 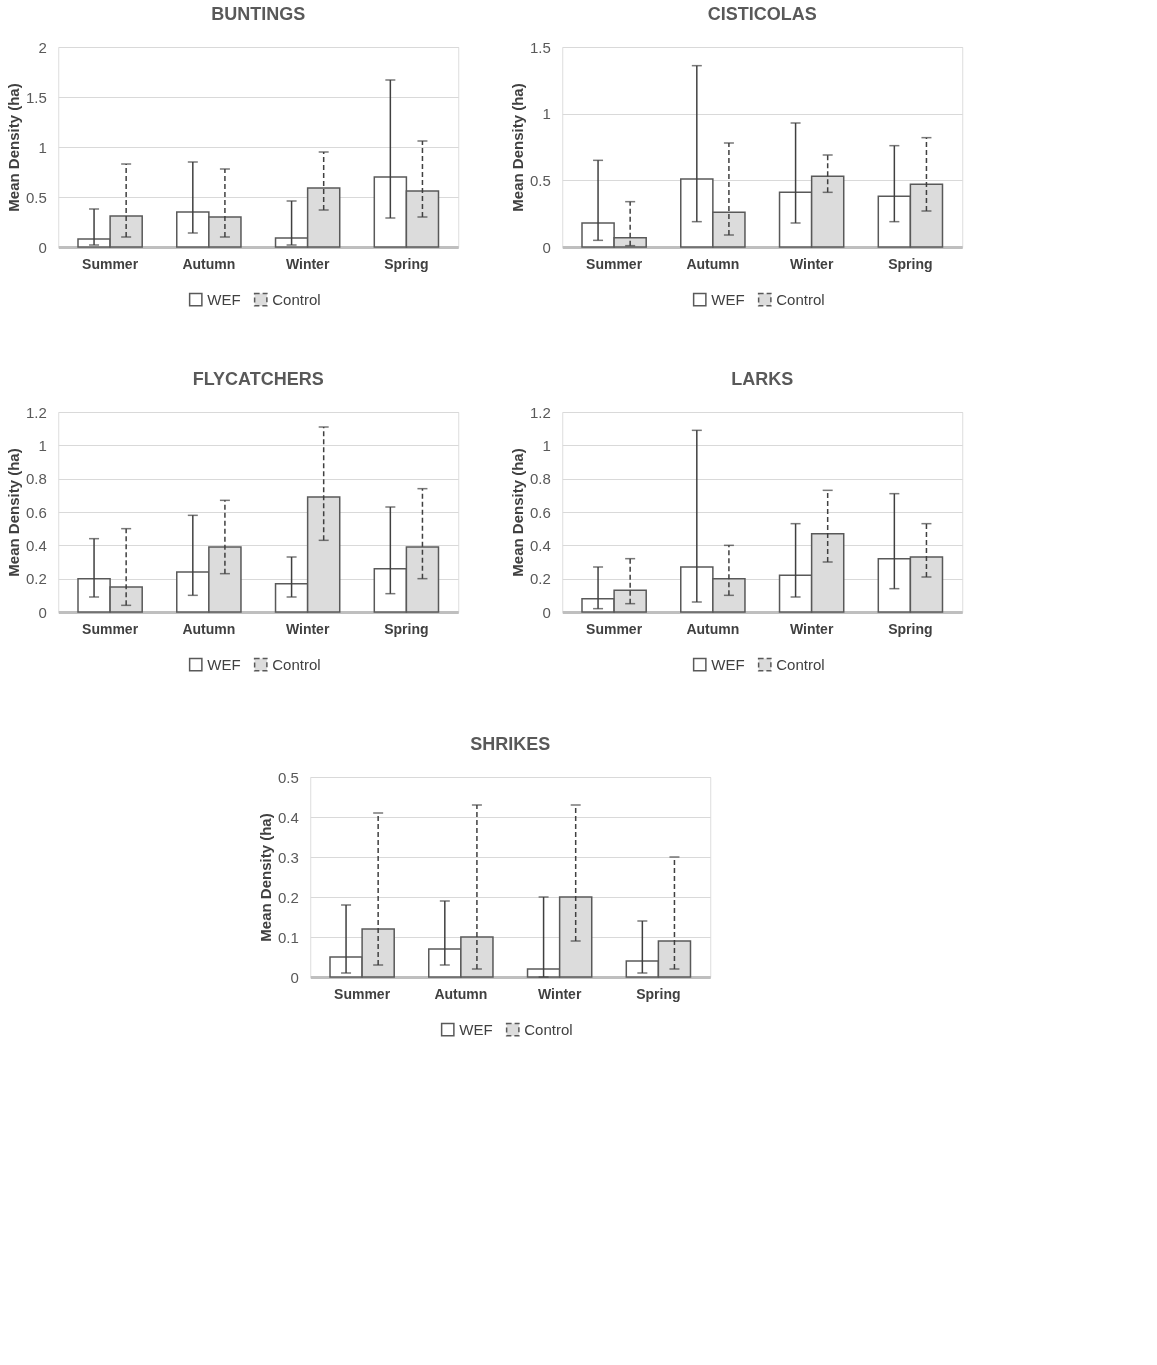 I want to click on chart-title: SHRIKES, so click(x=510, y=744).